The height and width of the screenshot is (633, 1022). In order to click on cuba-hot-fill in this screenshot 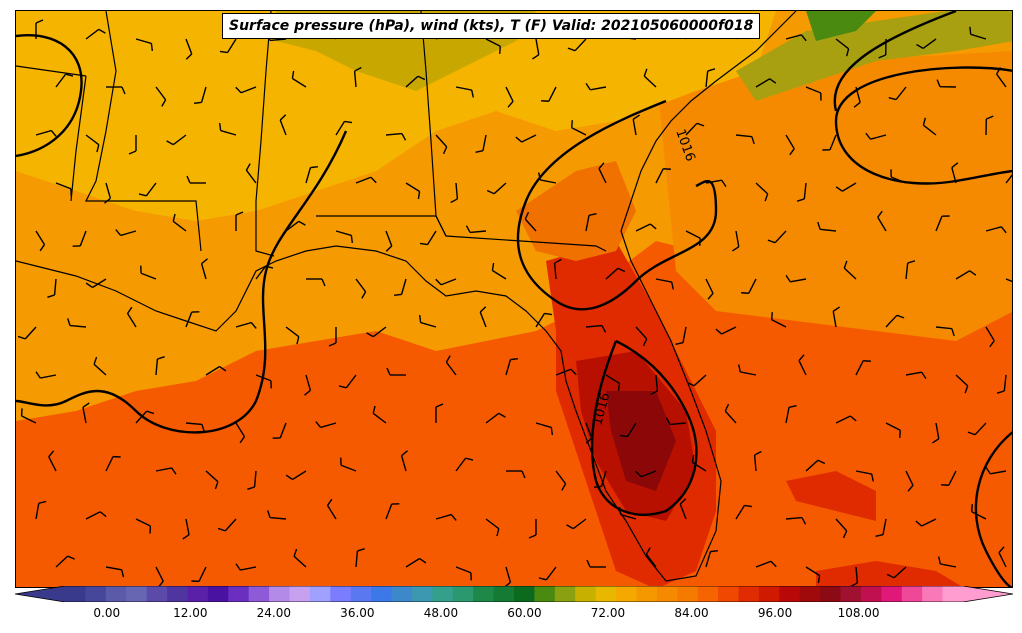, I will do `click(889, 574)`.